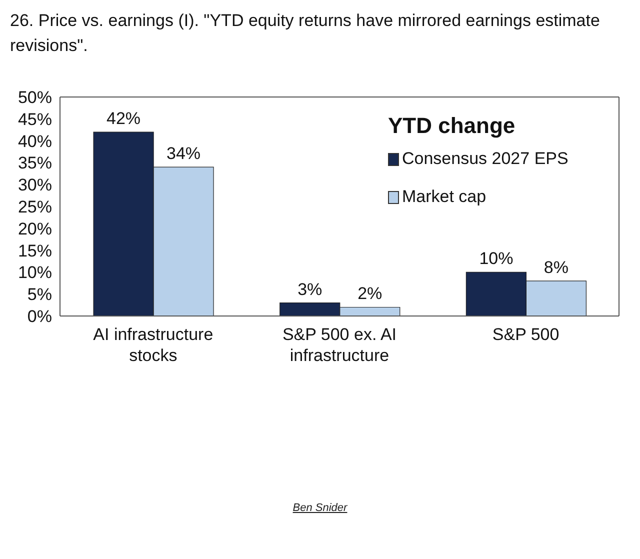 This screenshot has width=640, height=559. What do you see at coordinates (485, 159) in the screenshot?
I see `legend-label: Consensus 2027 EPS` at bounding box center [485, 159].